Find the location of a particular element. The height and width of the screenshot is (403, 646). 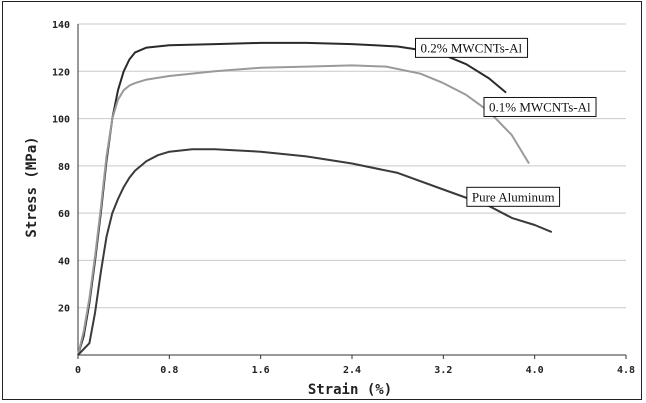

y-tick-label: 20 is located at coordinates (64, 309).